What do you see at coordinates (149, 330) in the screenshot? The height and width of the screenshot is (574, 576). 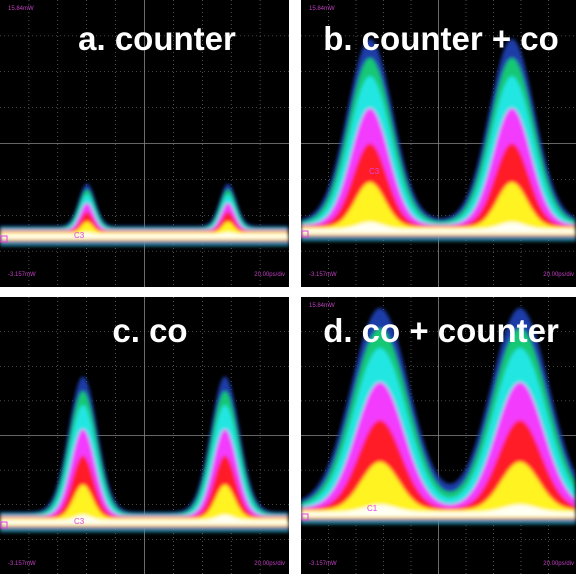 I see `panel-title: c. co` at bounding box center [149, 330].